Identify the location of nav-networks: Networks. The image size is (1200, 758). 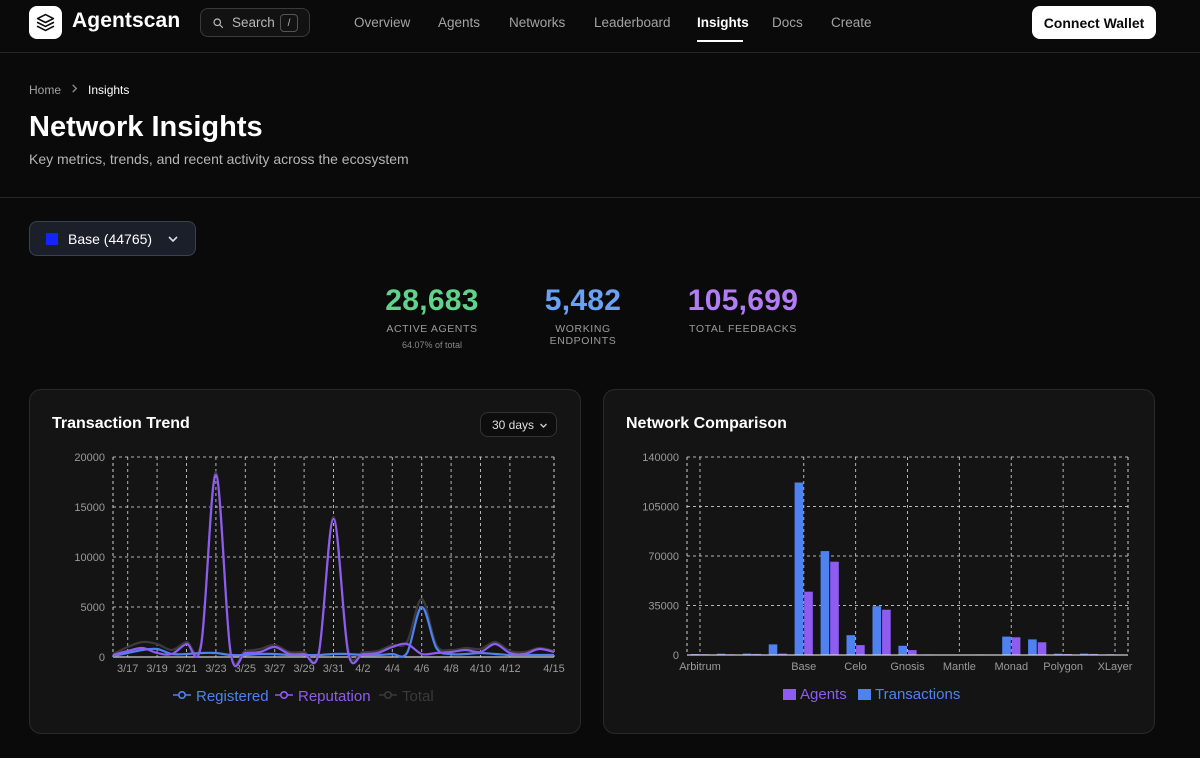
(537, 22).